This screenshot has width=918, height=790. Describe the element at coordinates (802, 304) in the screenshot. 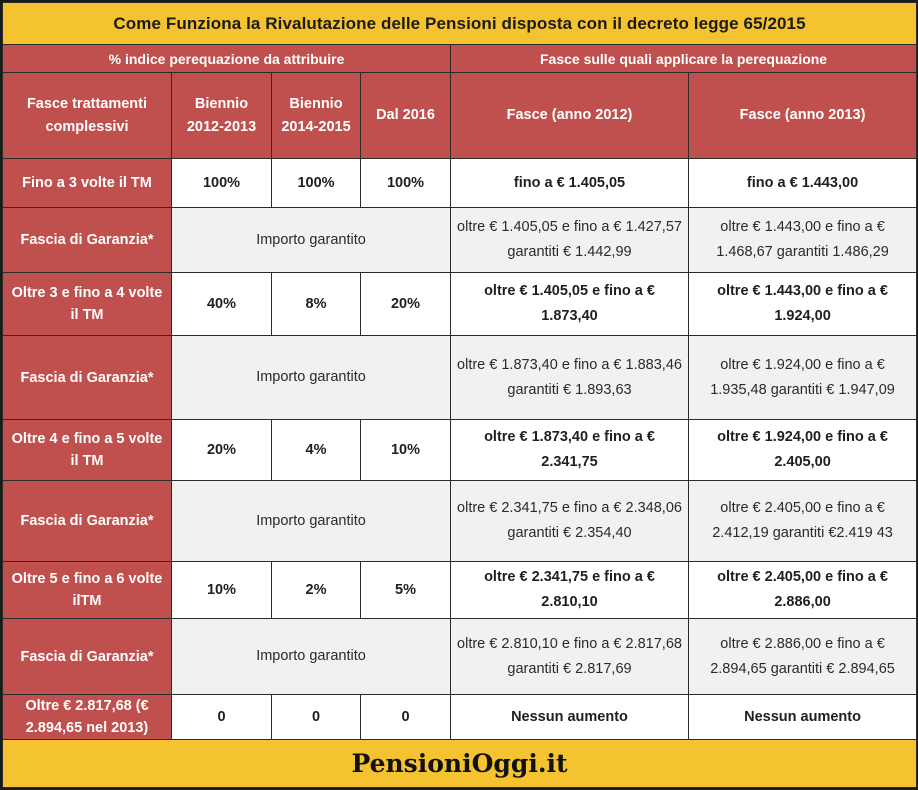

I see `cell-fasce-2013: oltre € 1.443,00 e fino a € 1.924,00` at that location.